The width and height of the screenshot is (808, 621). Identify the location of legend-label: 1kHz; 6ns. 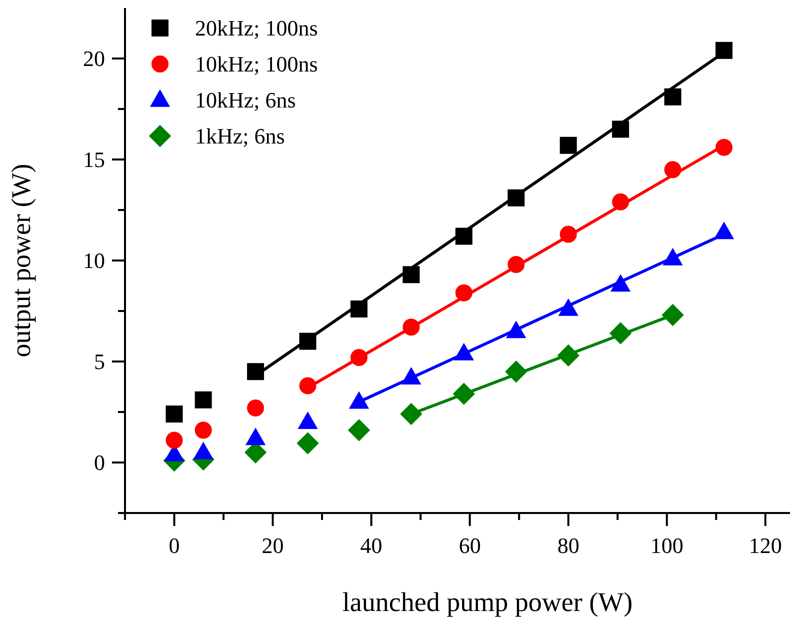
(240, 136).